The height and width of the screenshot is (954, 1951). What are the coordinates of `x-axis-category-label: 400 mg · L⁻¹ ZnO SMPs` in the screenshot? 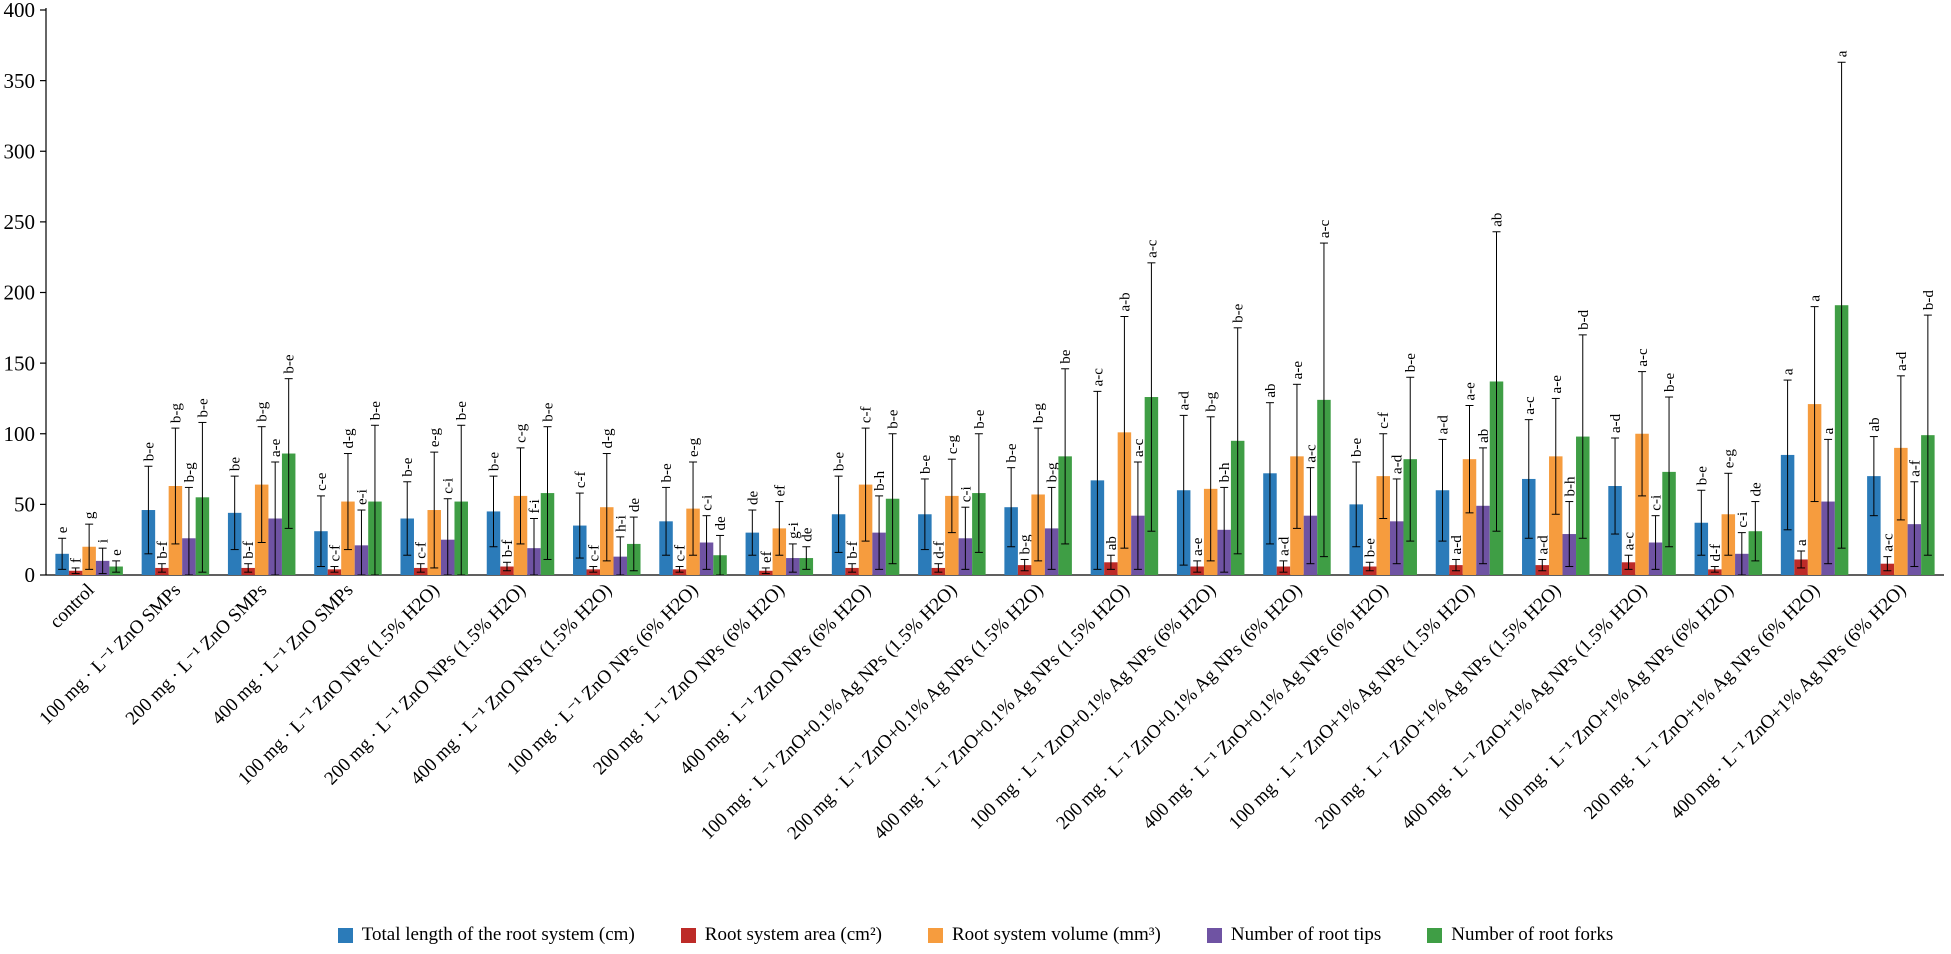 It's located at (283, 655).